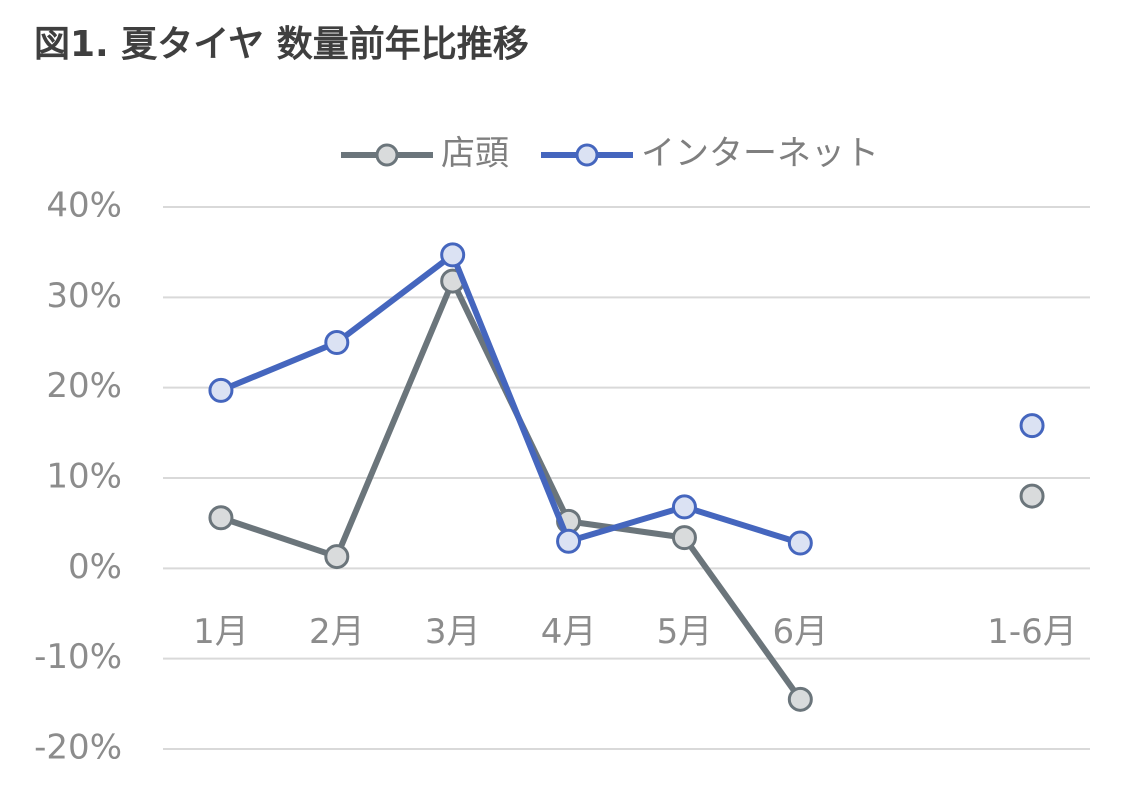  I want to click on x-tick-label: 5月, so click(685, 632).